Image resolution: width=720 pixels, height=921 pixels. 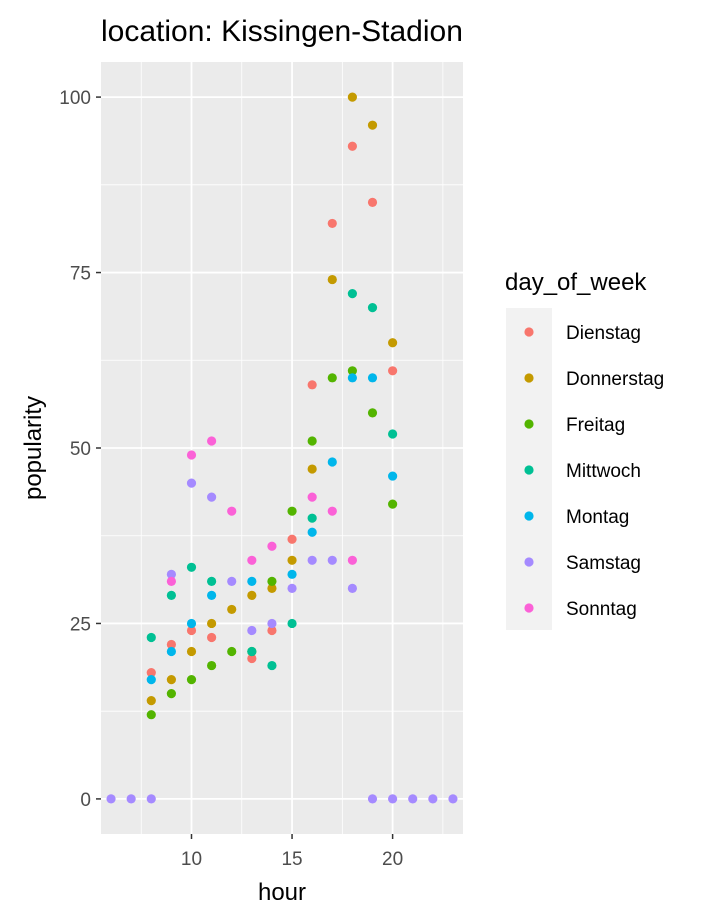 What do you see at coordinates (191, 859) in the screenshot?
I see `x-tick-label-0: 10` at bounding box center [191, 859].